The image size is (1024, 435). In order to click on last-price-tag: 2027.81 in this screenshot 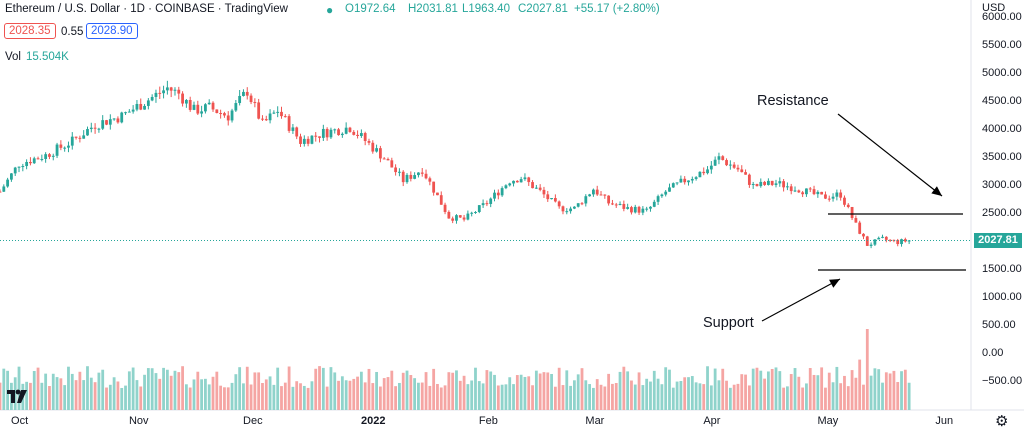, I will do `click(998, 240)`.